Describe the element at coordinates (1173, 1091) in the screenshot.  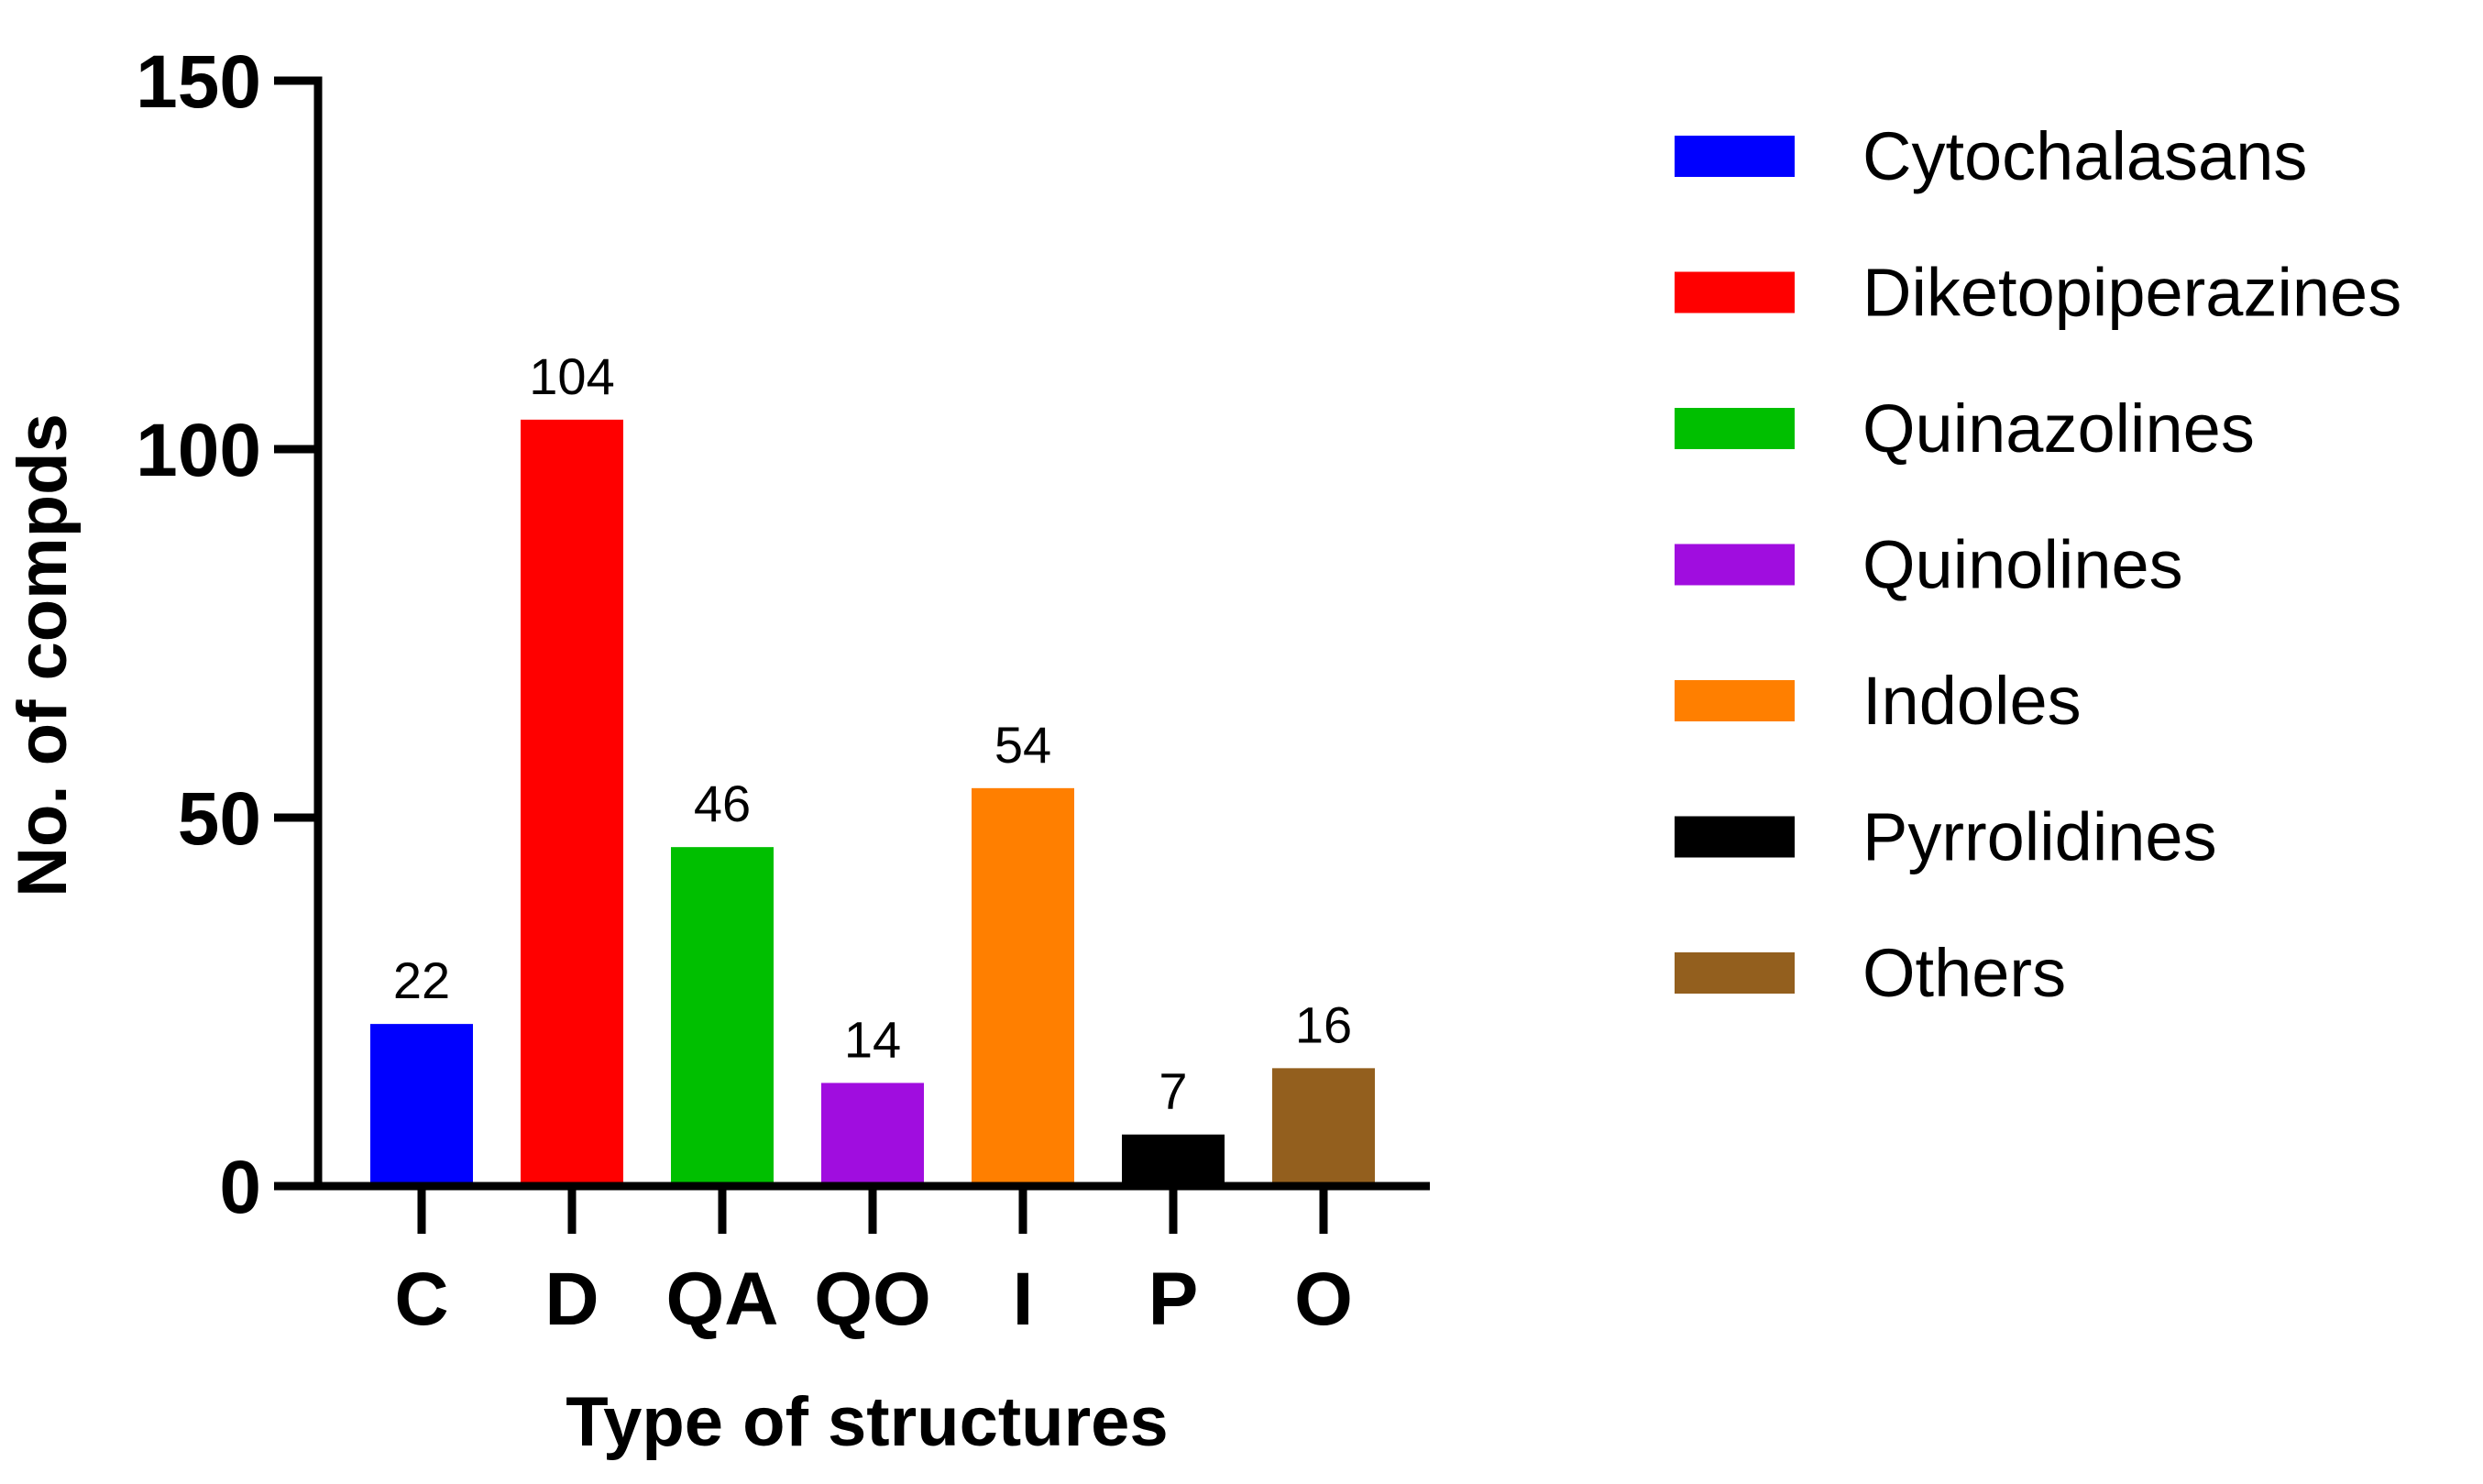
I see `data-label-p: 7` at that location.